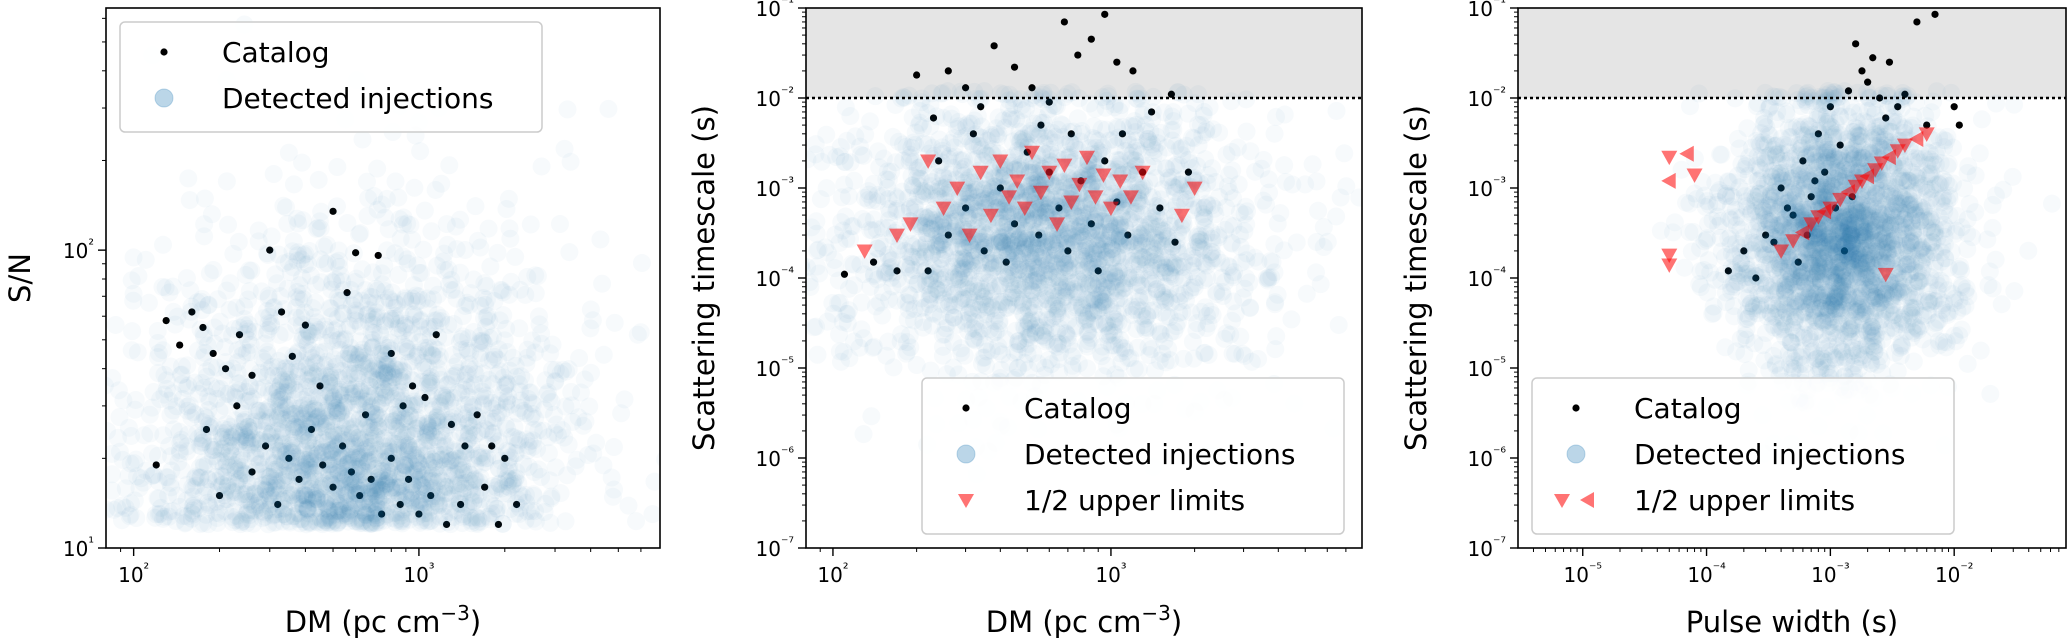 This screenshot has width=2070, height=644. Describe the element at coordinates (75, 549) in the screenshot. I see `y-tick-label-base: 10` at that location.